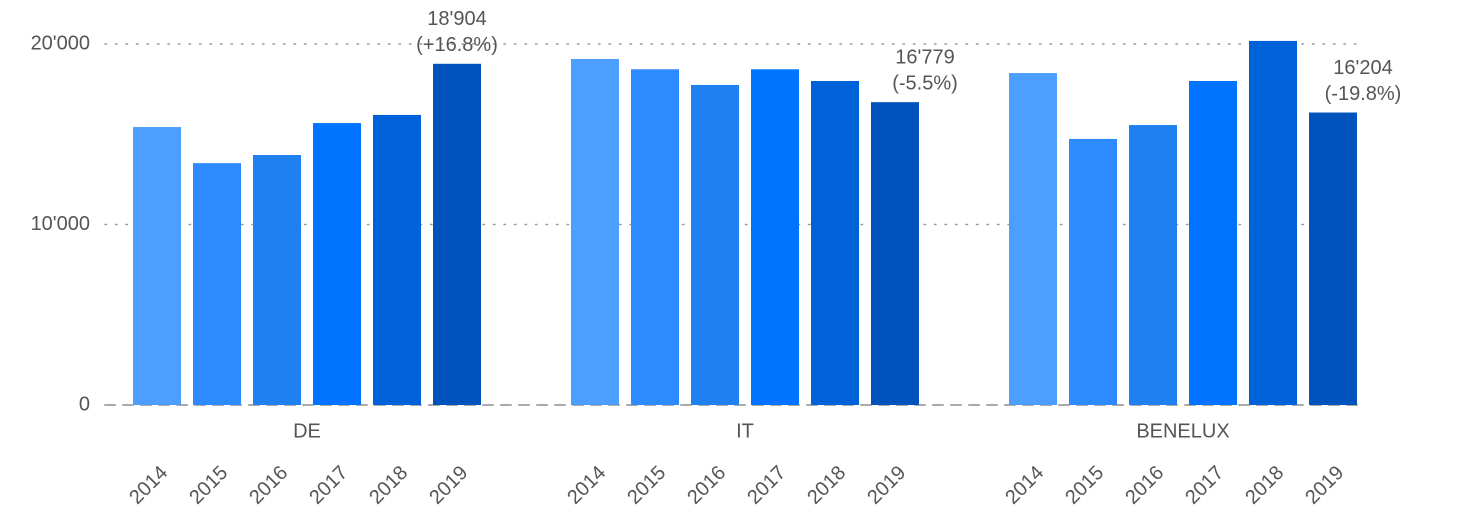 This screenshot has height=523, width=1461. I want to click on category-label: DE, so click(307, 431).